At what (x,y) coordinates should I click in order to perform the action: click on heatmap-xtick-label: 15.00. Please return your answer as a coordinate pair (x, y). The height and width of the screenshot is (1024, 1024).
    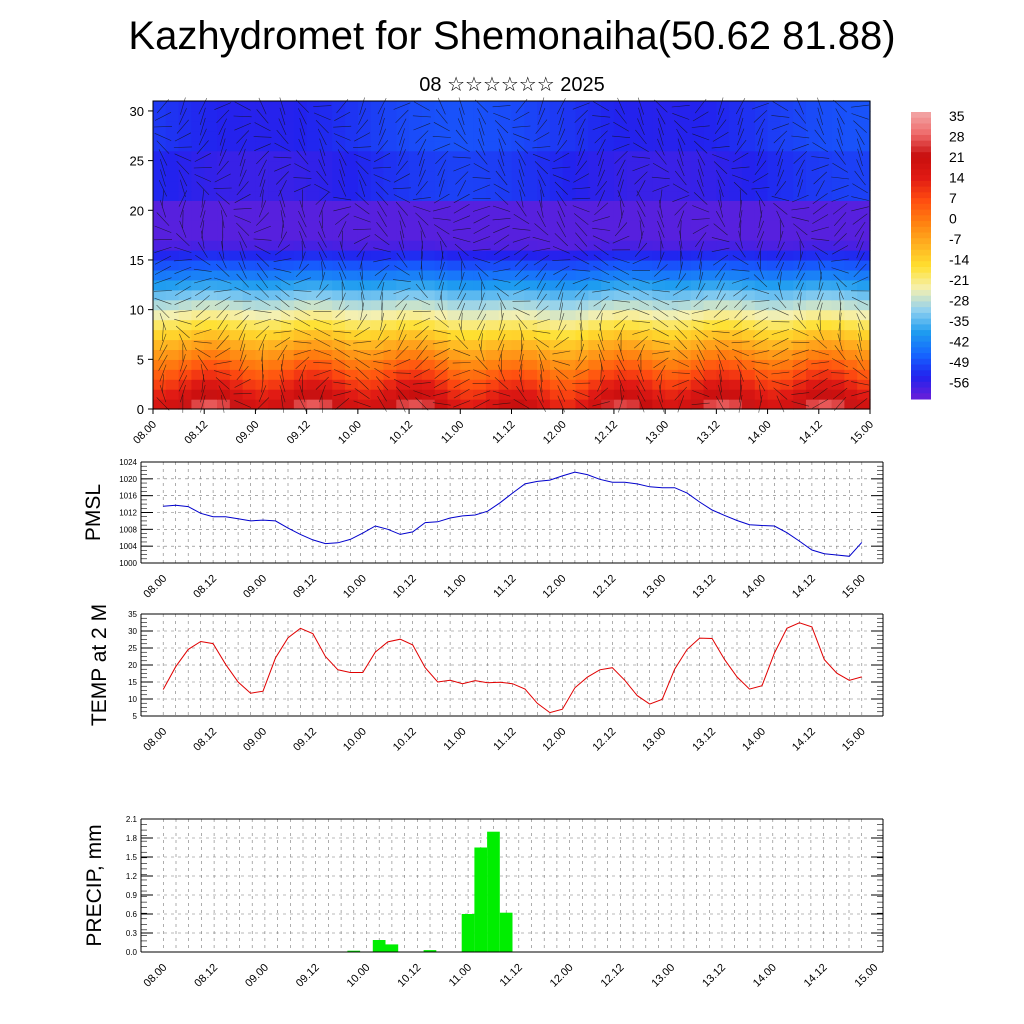
    Looking at the image, I should click on (862, 433).